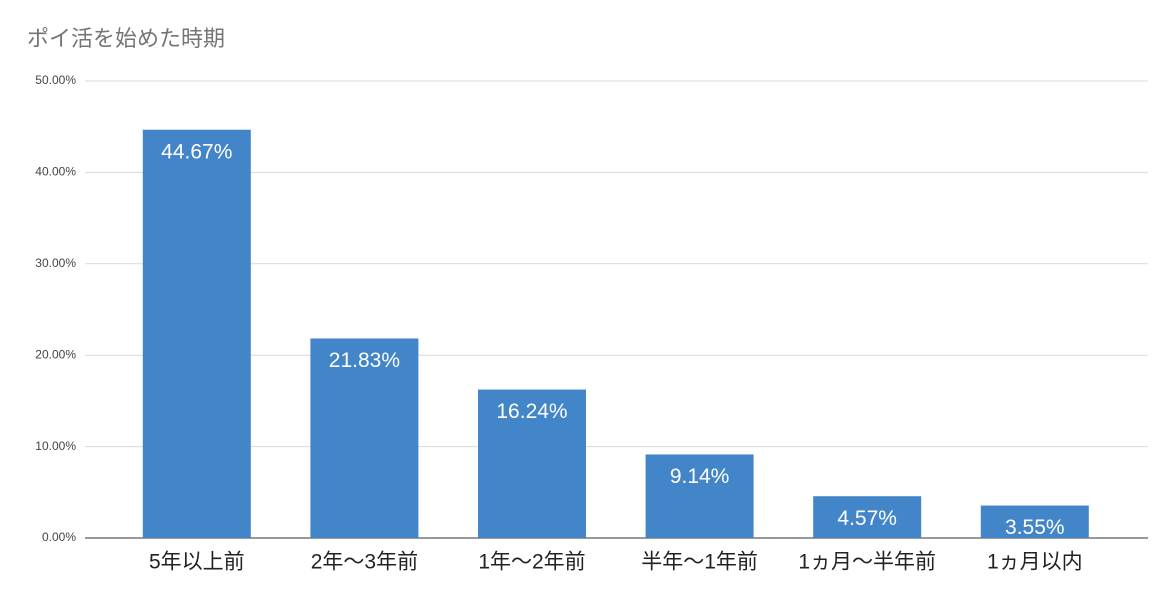 The image size is (1176, 604). I want to click on value-label: 4.57%, so click(867, 518).